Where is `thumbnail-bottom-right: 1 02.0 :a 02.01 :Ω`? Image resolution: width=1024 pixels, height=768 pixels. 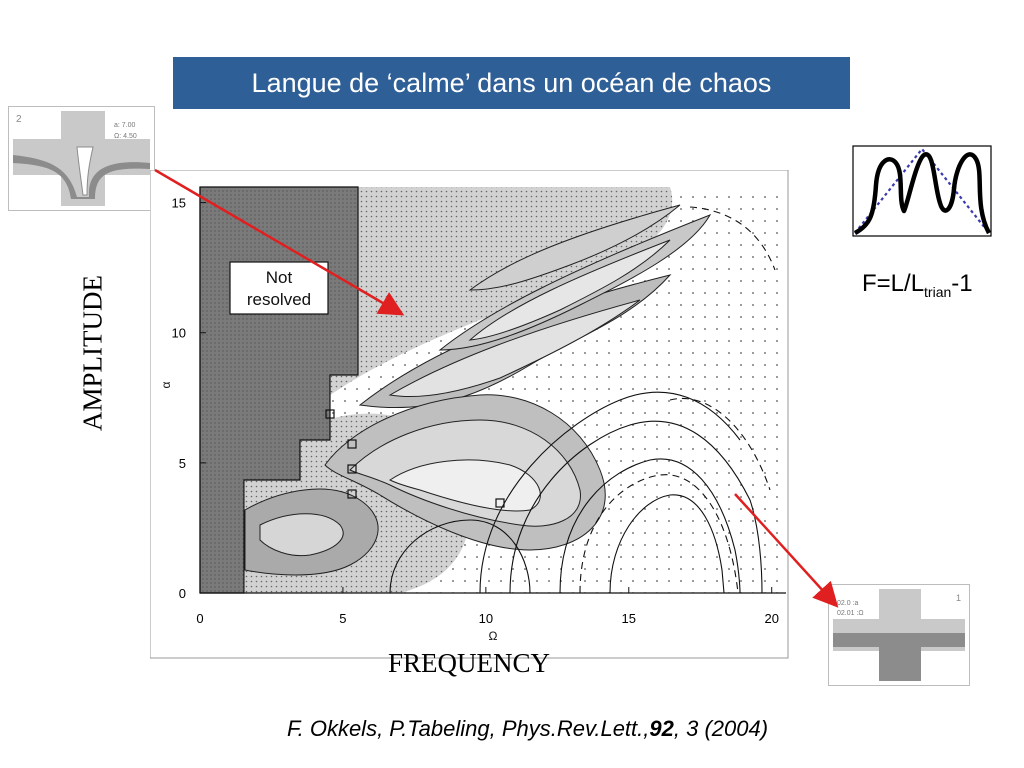
thumbnail-bottom-right: 1 02.0 :a 02.01 :Ω is located at coordinates (899, 635).